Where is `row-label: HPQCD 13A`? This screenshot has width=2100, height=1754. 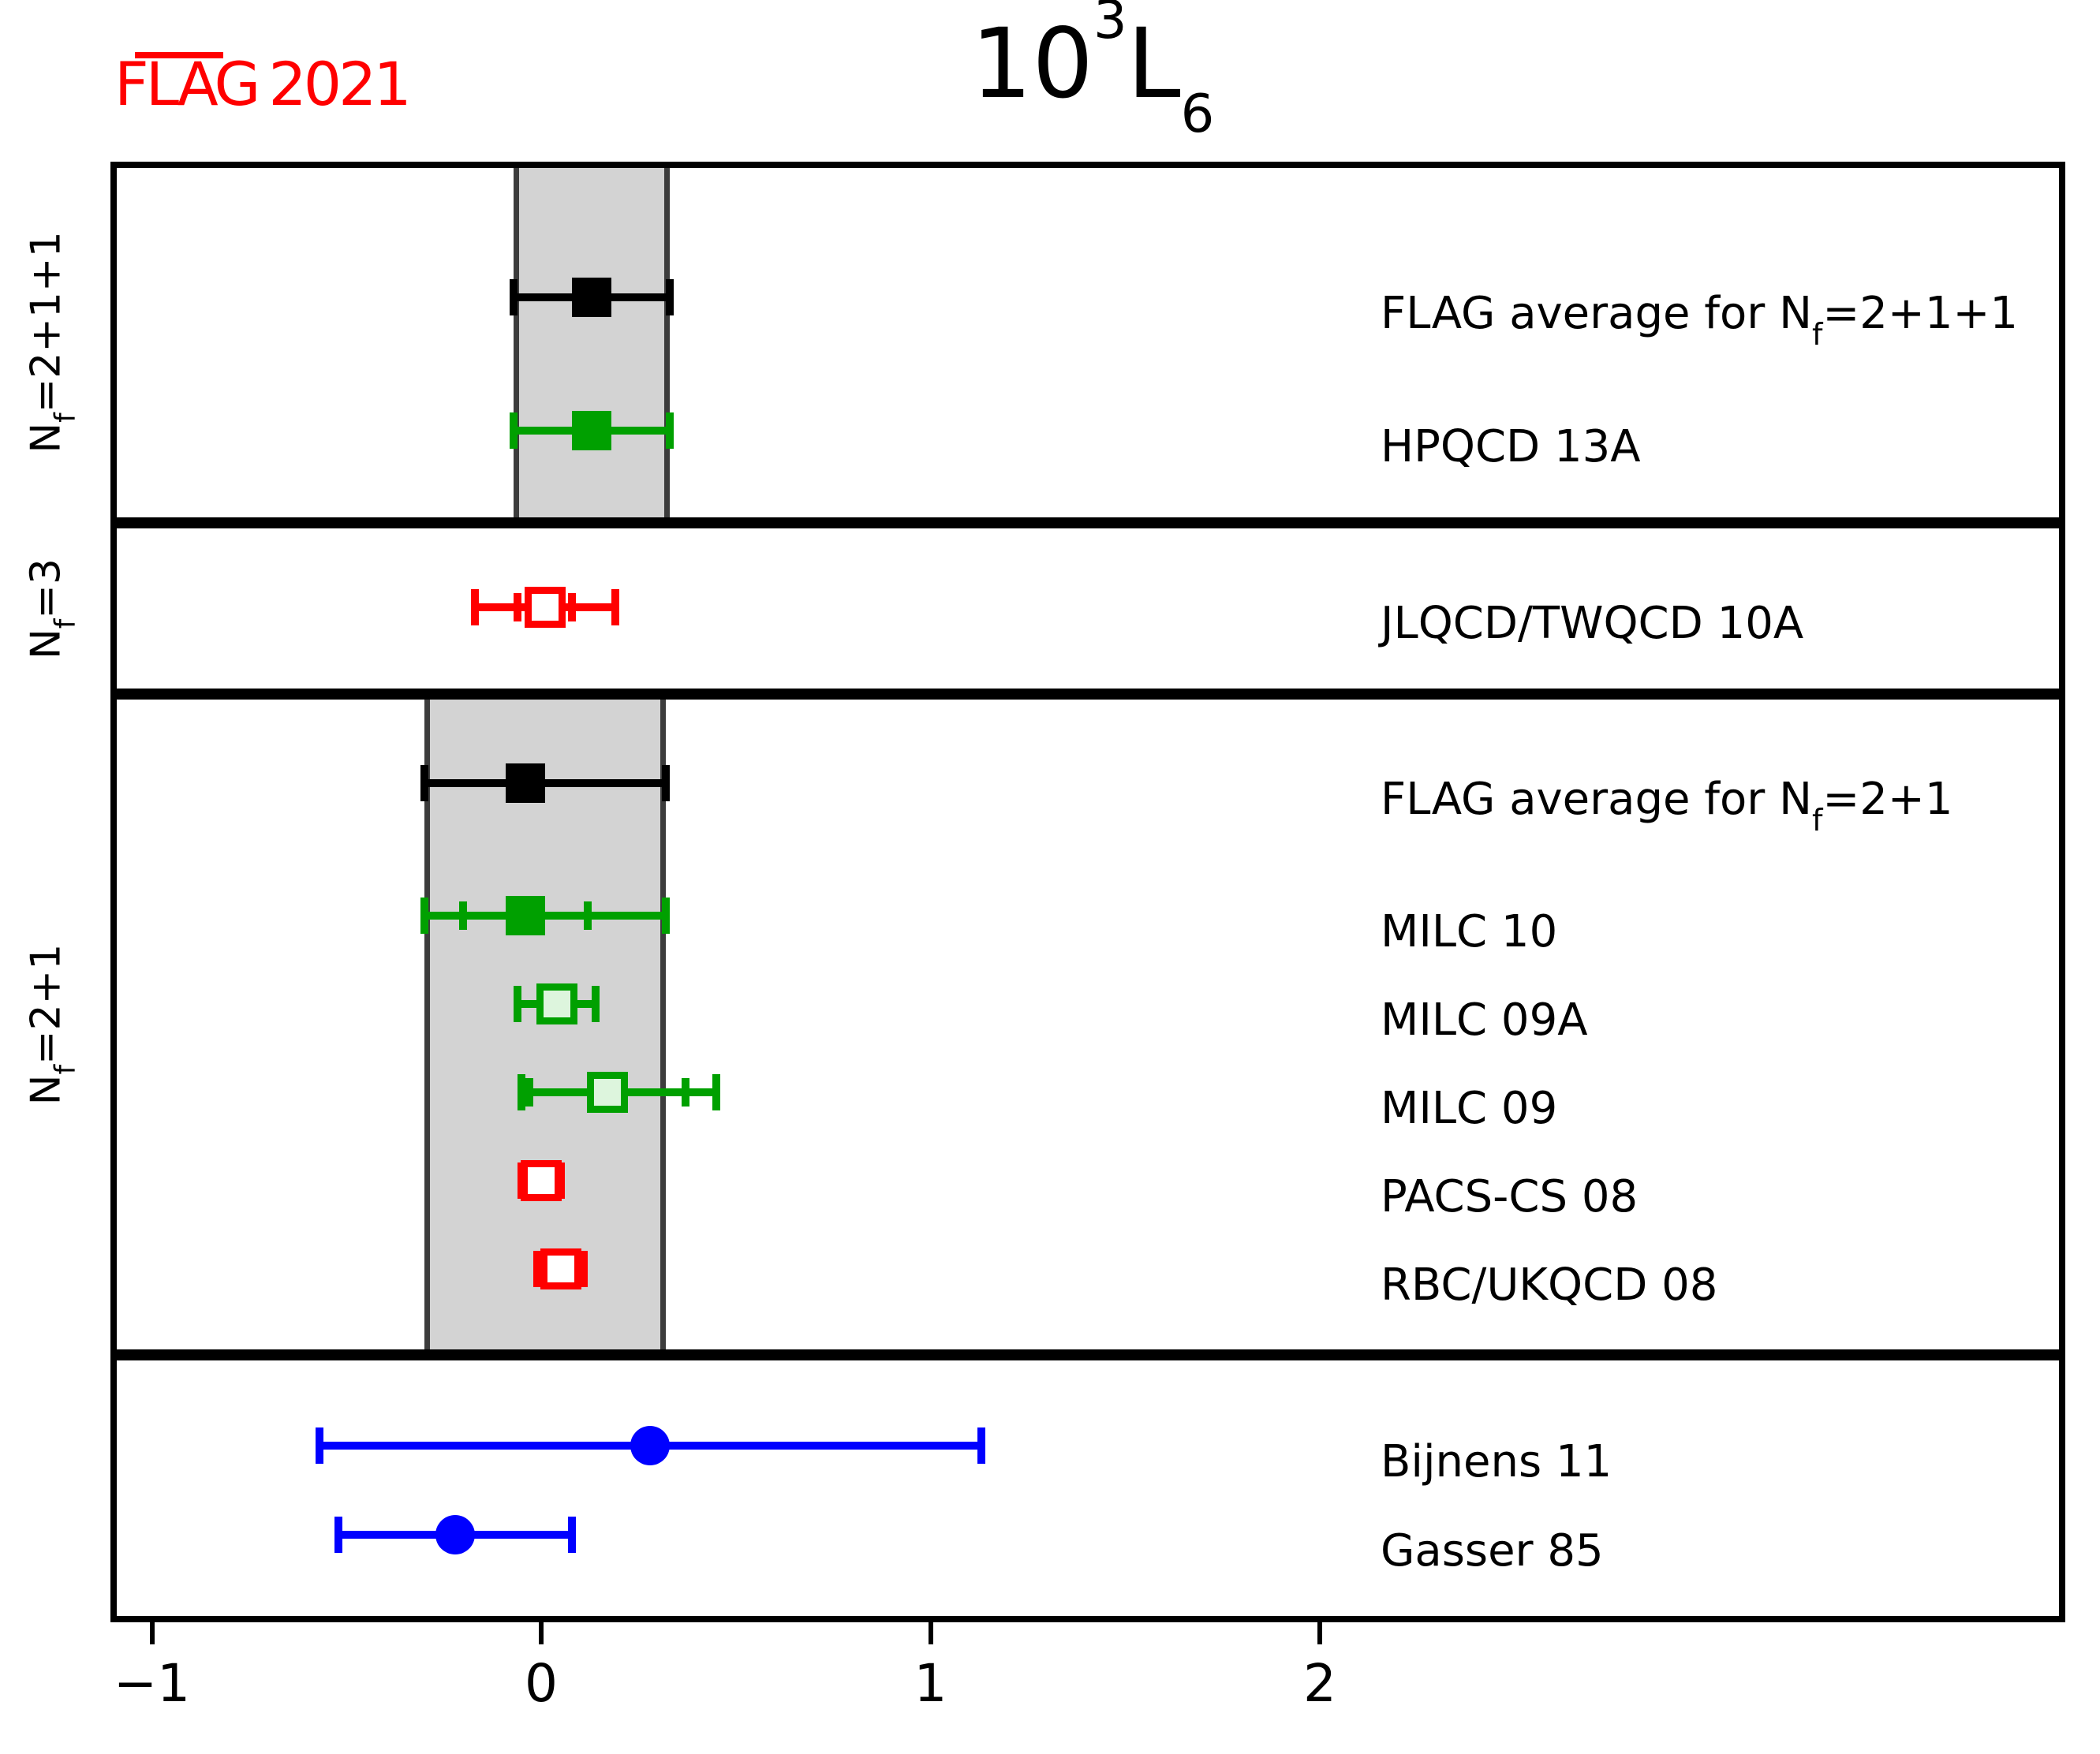 row-label: HPQCD 13A is located at coordinates (1511, 449).